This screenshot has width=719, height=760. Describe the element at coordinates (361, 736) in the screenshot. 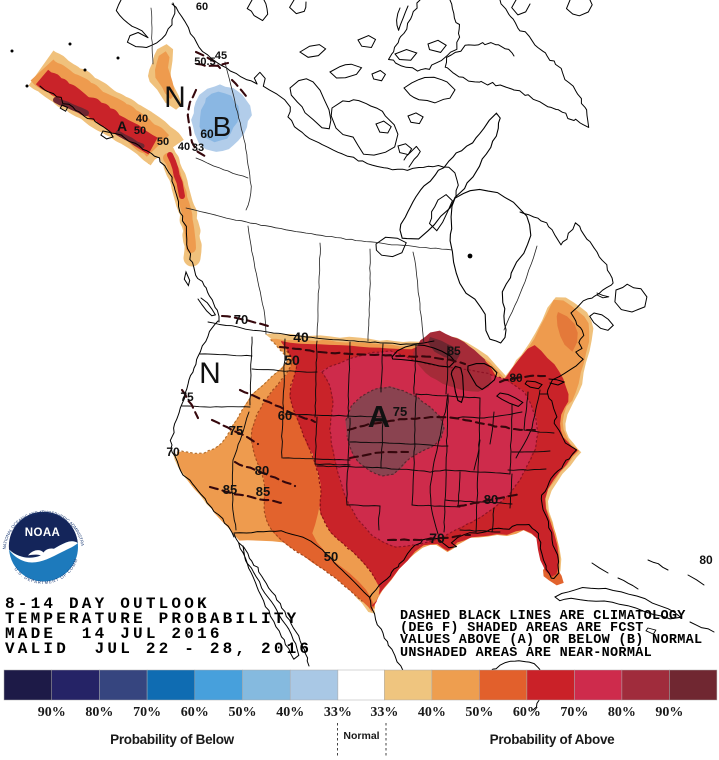

I see `svg-text: Normal` at that location.